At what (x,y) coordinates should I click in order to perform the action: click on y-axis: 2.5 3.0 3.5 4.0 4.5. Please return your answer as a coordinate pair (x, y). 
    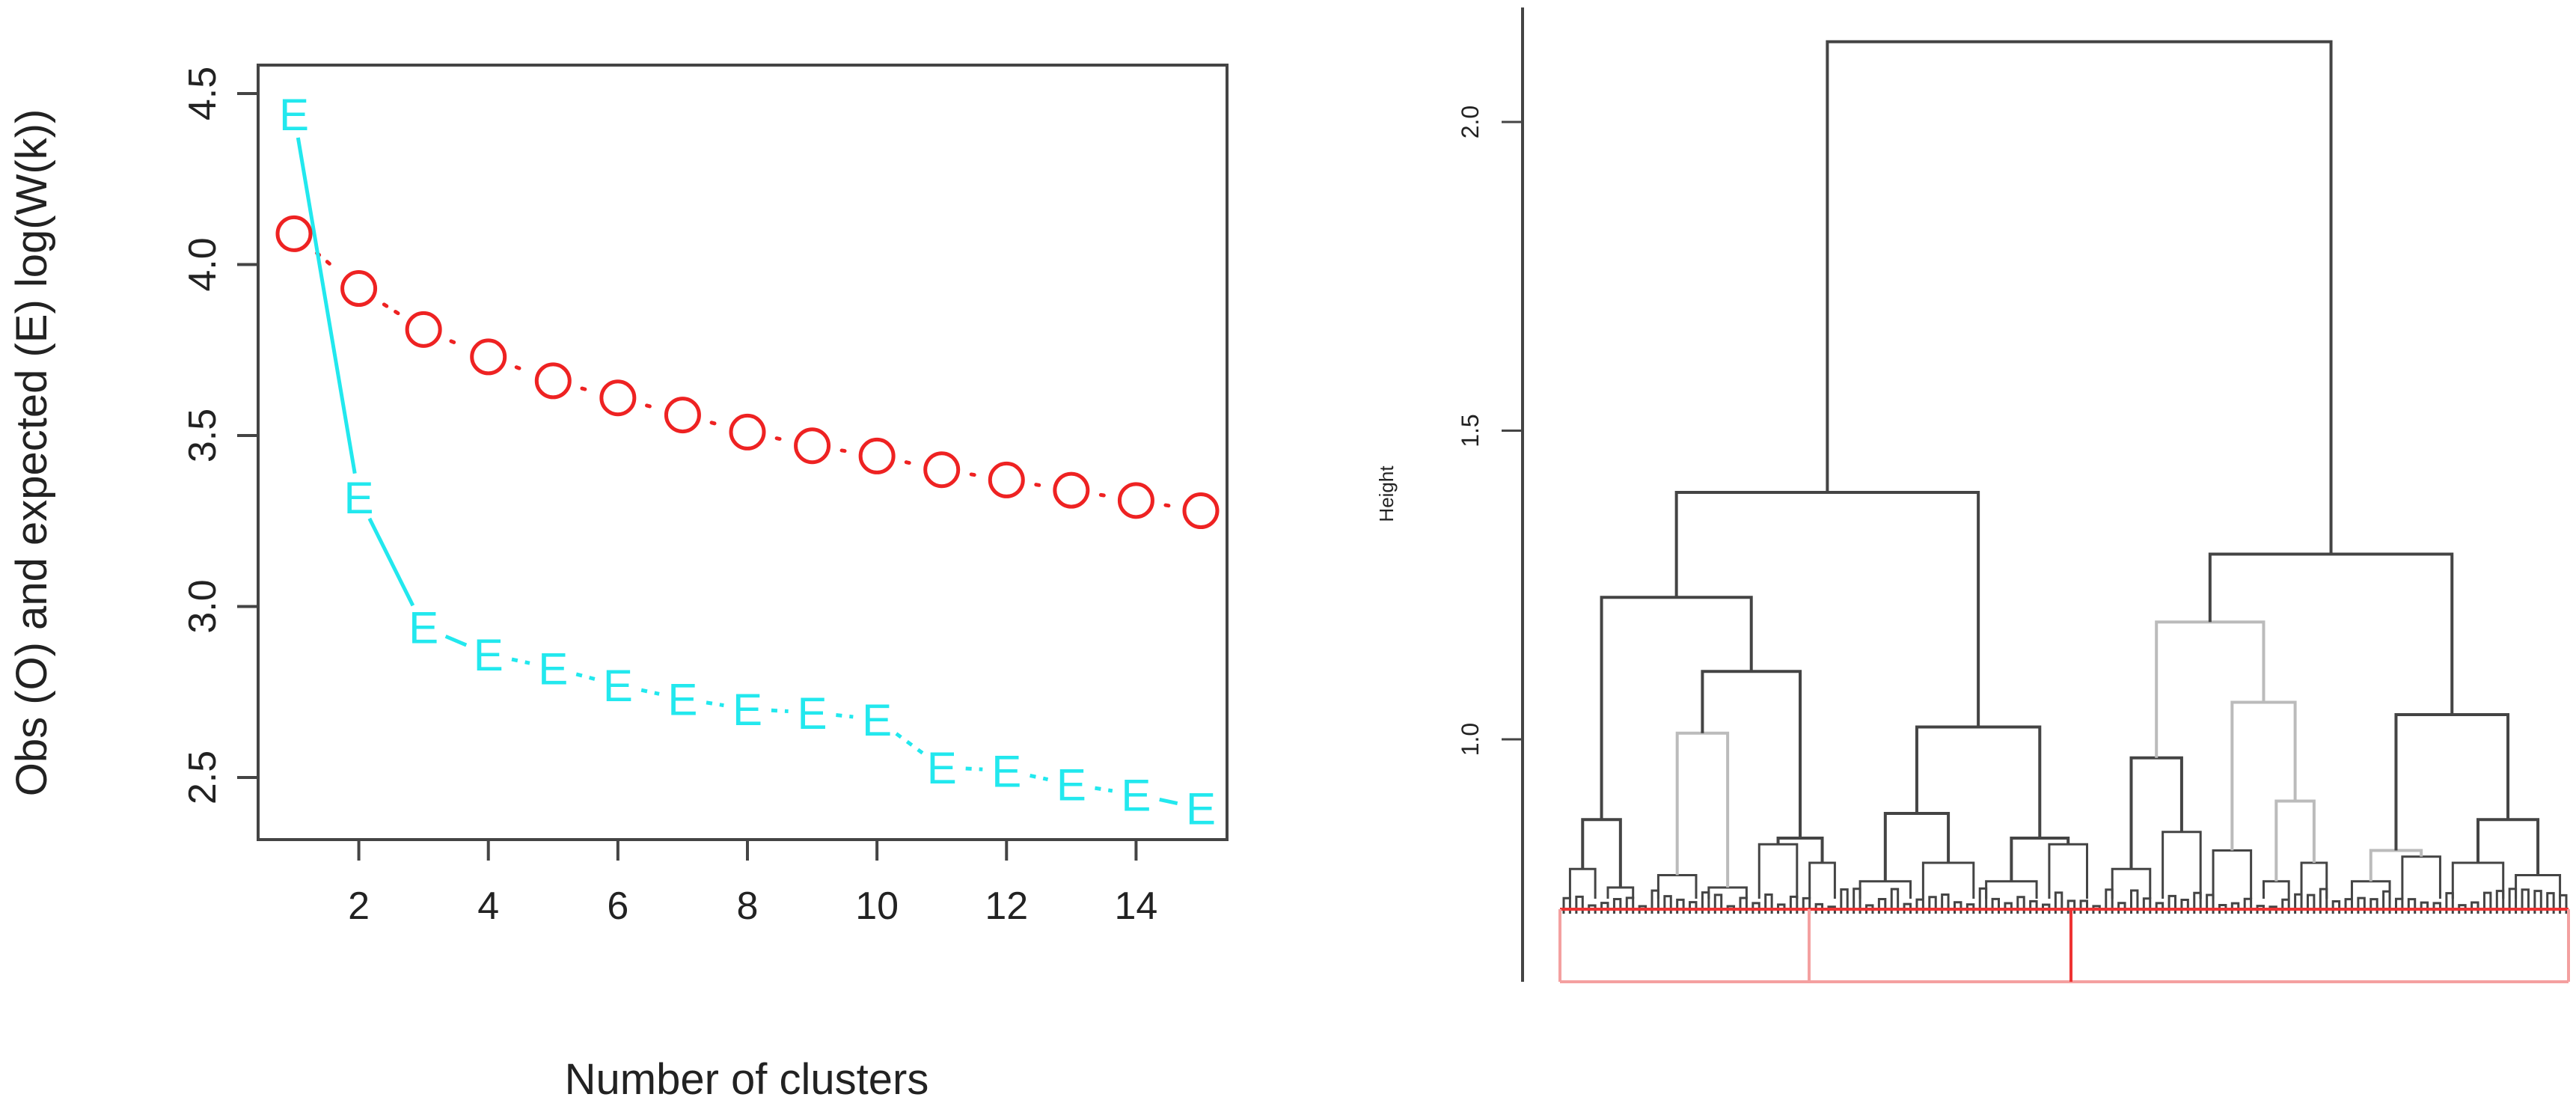
    Looking at the image, I should click on (220, 435).